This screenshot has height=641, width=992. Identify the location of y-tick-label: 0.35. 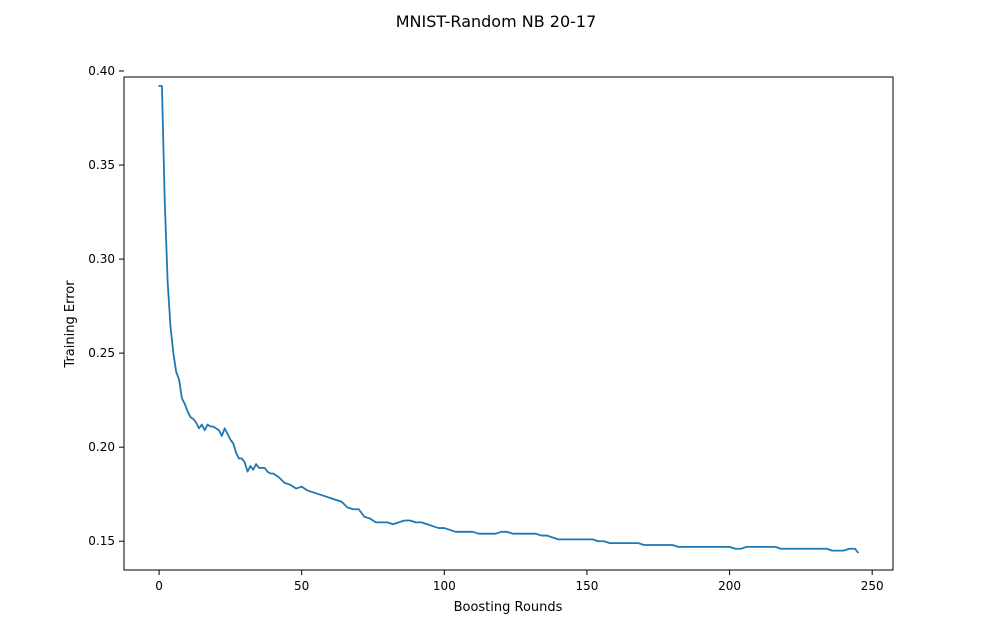
(101, 165).